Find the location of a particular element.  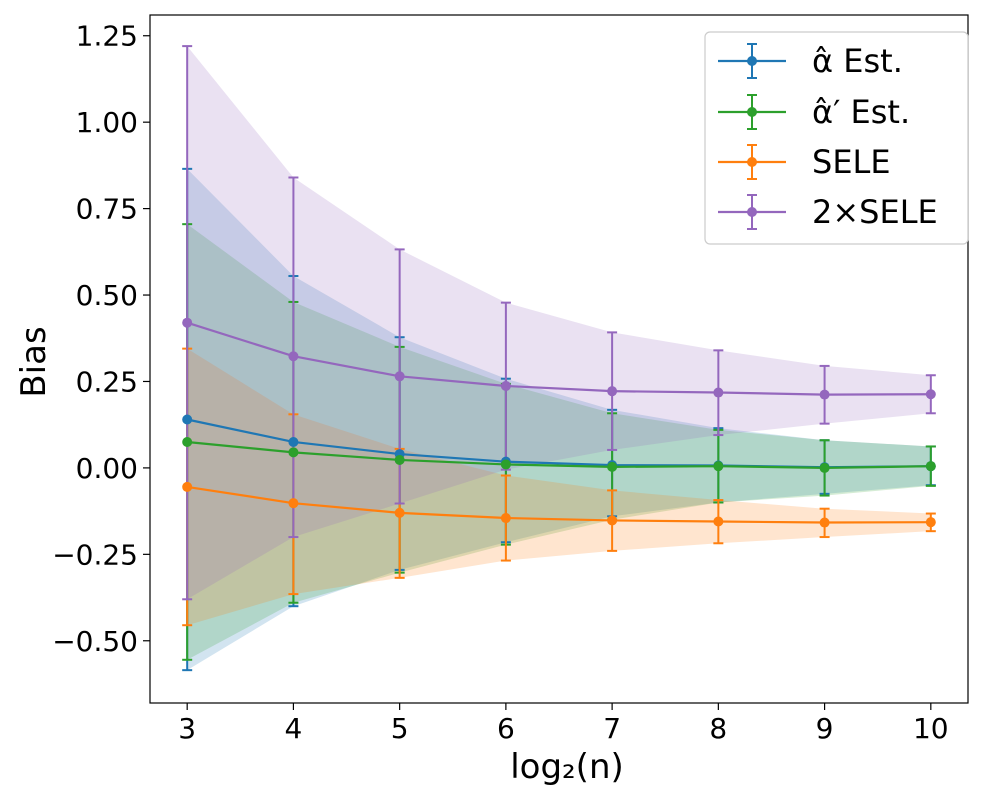

legend: α̂ Est. α̂′ Est. SELE 2×SELE is located at coordinates (836, 138).